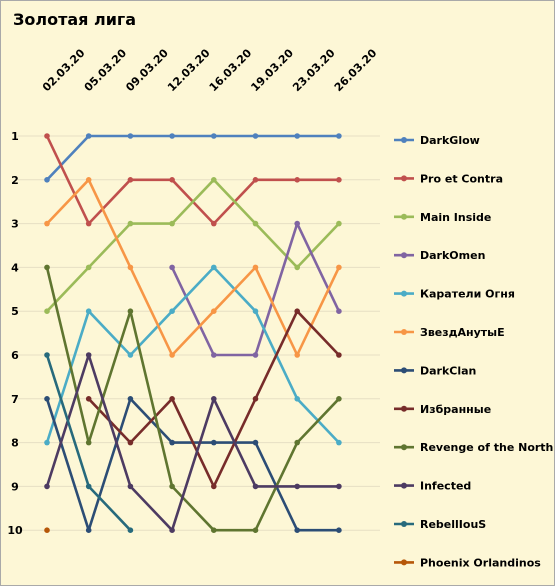 Image resolution: width=555 pixels, height=586 pixels. Describe the element at coordinates (356, 70) in the screenshot. I see `x-tick-label: 26.03.20` at that location.